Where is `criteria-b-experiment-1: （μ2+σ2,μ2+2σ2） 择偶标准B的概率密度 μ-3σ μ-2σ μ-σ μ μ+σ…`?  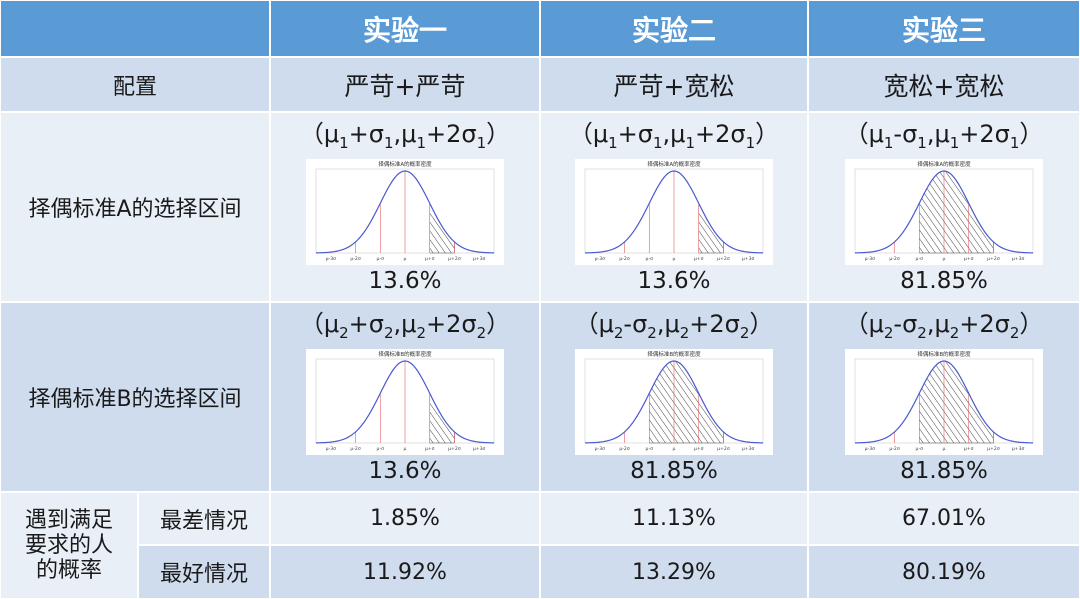 criteria-b-experiment-1: （μ2+σ2,μ2+2σ2） 择偶标准B的概率密度 μ-3σ μ-2σ μ-σ μ μ+σ… is located at coordinates (405, 397).